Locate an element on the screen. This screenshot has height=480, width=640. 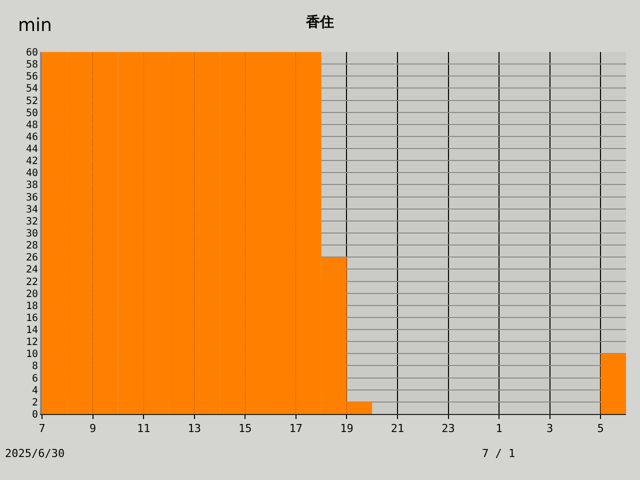
y-tick-label: 48 is located at coordinates (32, 125).